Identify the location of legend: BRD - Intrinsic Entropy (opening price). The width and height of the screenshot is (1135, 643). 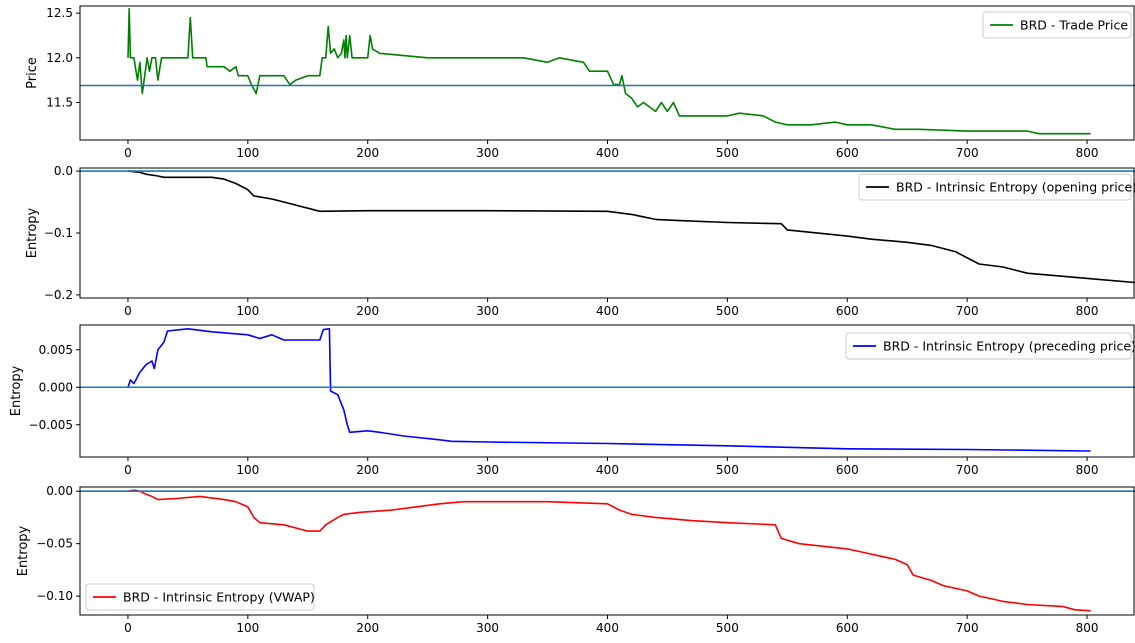
(996, 187).